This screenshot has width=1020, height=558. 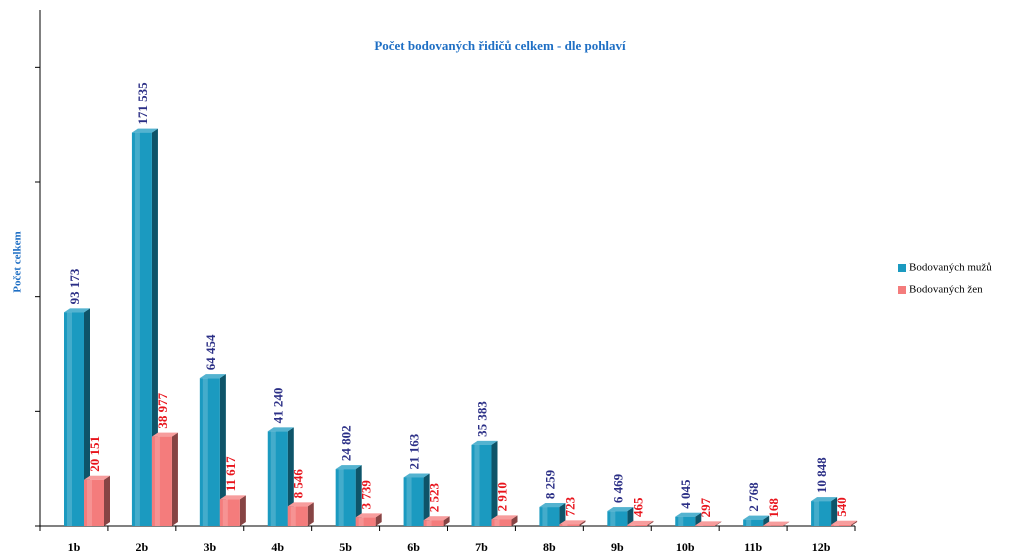 What do you see at coordinates (685, 547) in the screenshot?
I see `x-tick-label: 10b` at bounding box center [685, 547].